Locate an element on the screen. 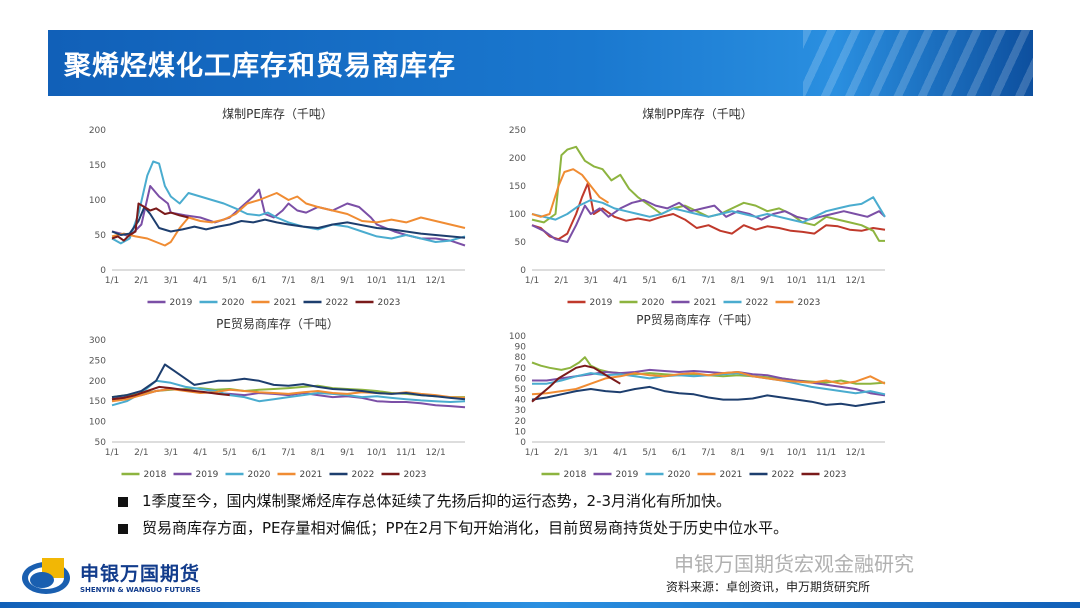 The height and width of the screenshot is (608, 1080). series-line-2018 is located at coordinates (708, 370).